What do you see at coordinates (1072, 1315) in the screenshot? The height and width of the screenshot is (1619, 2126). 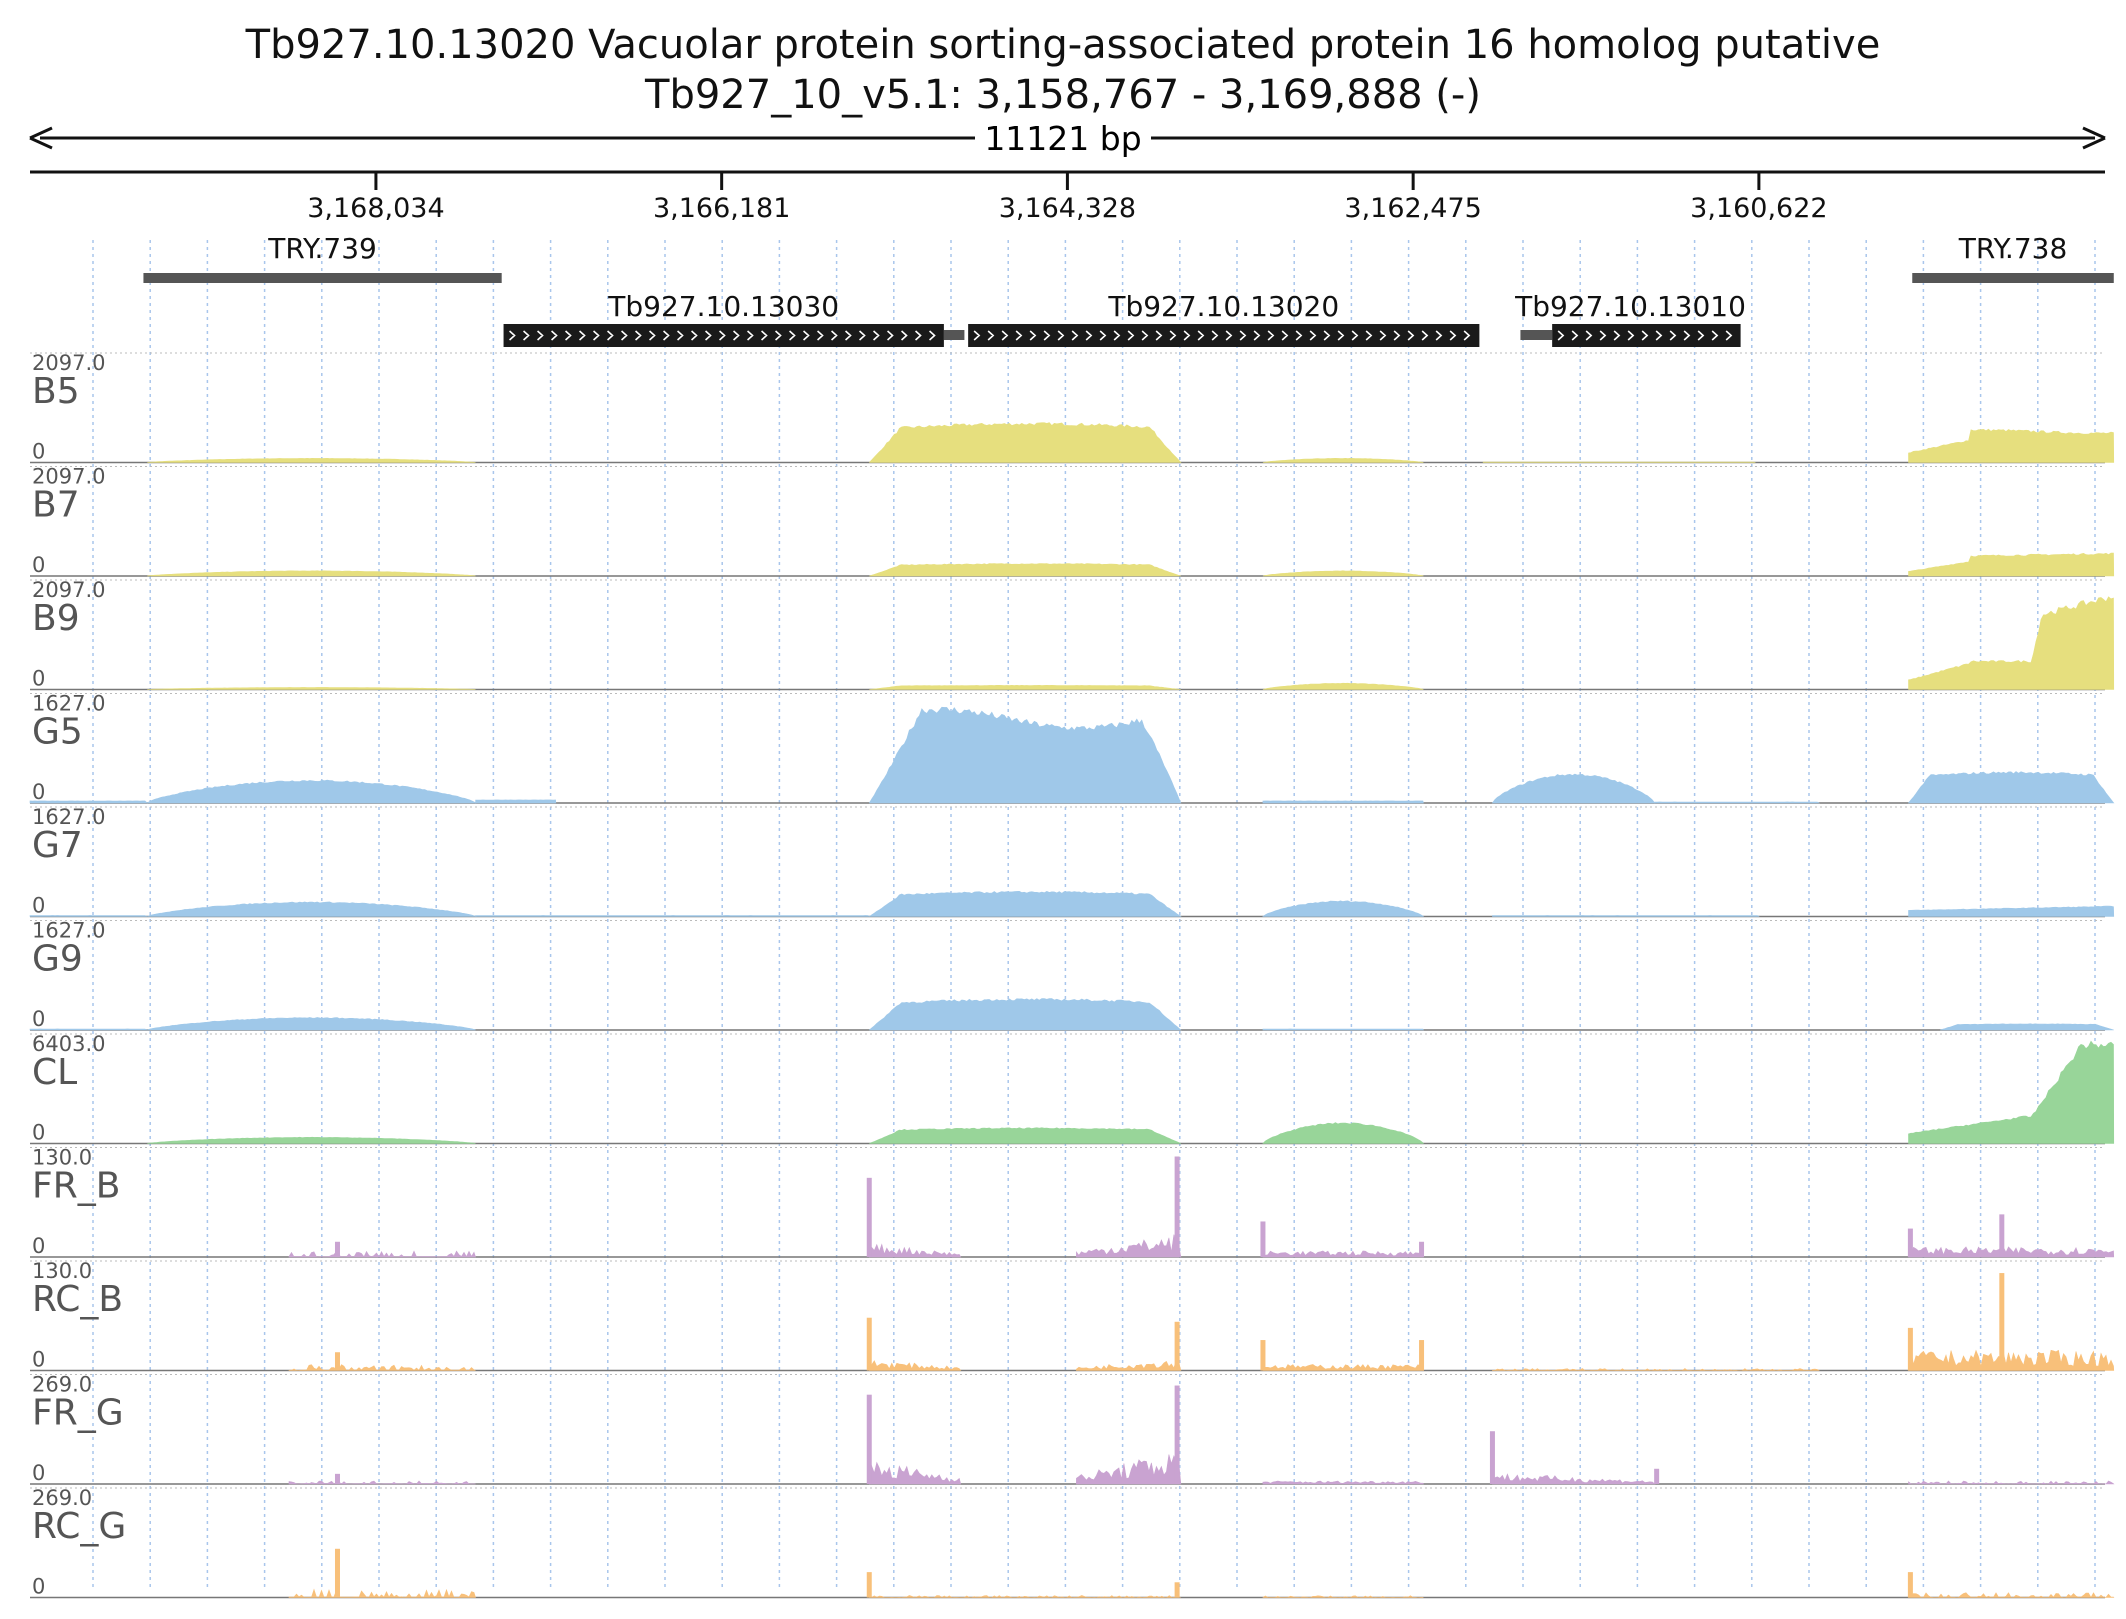 I see `track-rc-b: 130.0RC_B 0` at bounding box center [1072, 1315].